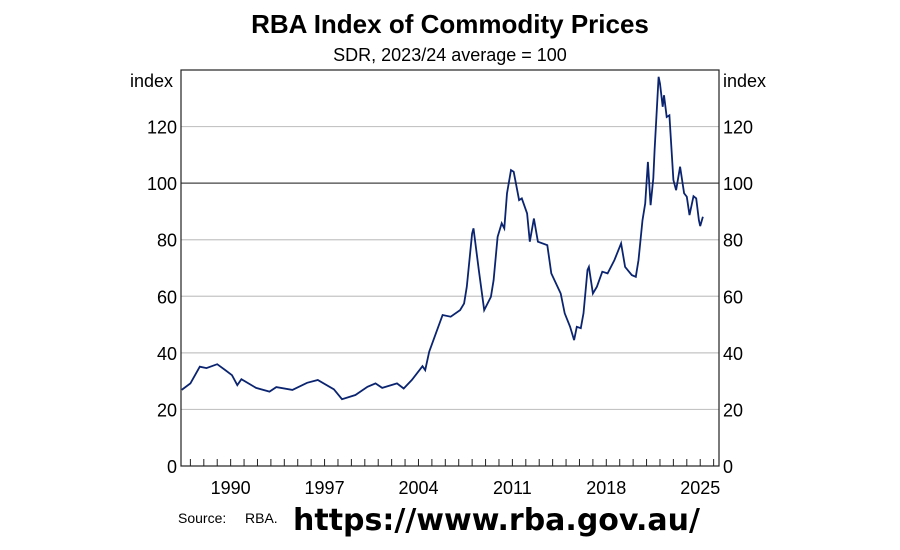 This screenshot has width=900, height=550. Describe the element at coordinates (151, 81) in the screenshot. I see `y-axis-label-left: index` at that location.